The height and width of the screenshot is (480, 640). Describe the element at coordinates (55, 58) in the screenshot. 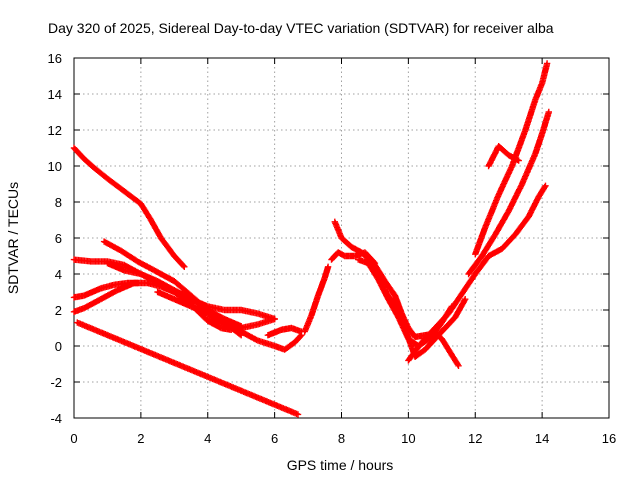

I see `y-tick-label: 16` at that location.